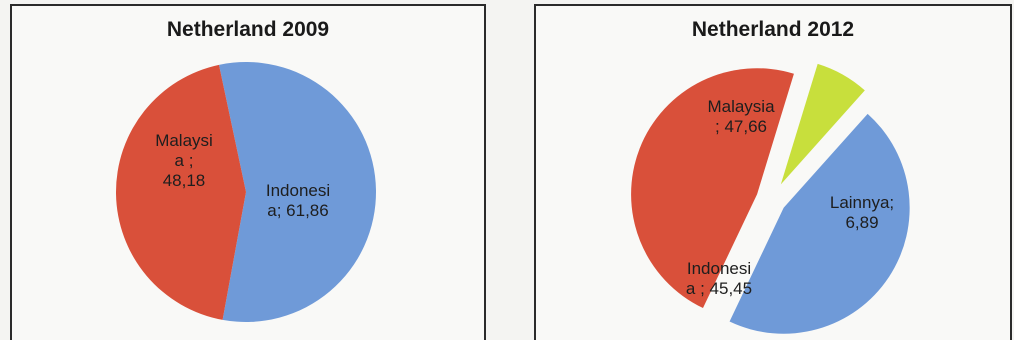  I want to click on slice-label-2009-1: Malaysi a ; 48,18, so click(184, 160).